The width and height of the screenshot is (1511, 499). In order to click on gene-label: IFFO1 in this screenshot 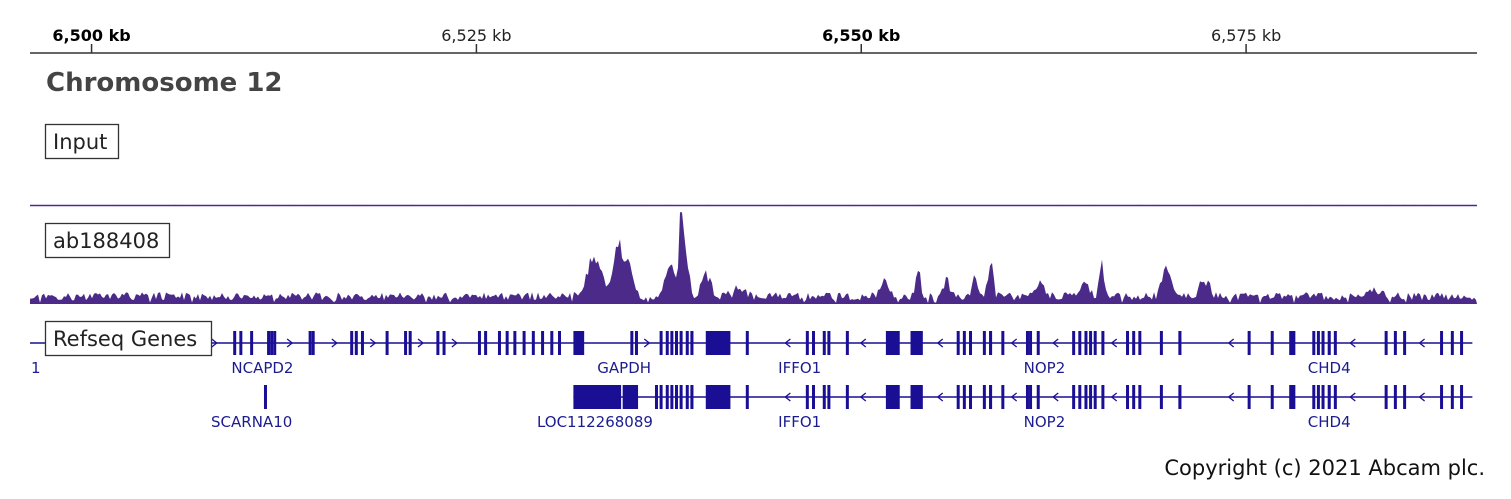, I will do `click(799, 368)`.